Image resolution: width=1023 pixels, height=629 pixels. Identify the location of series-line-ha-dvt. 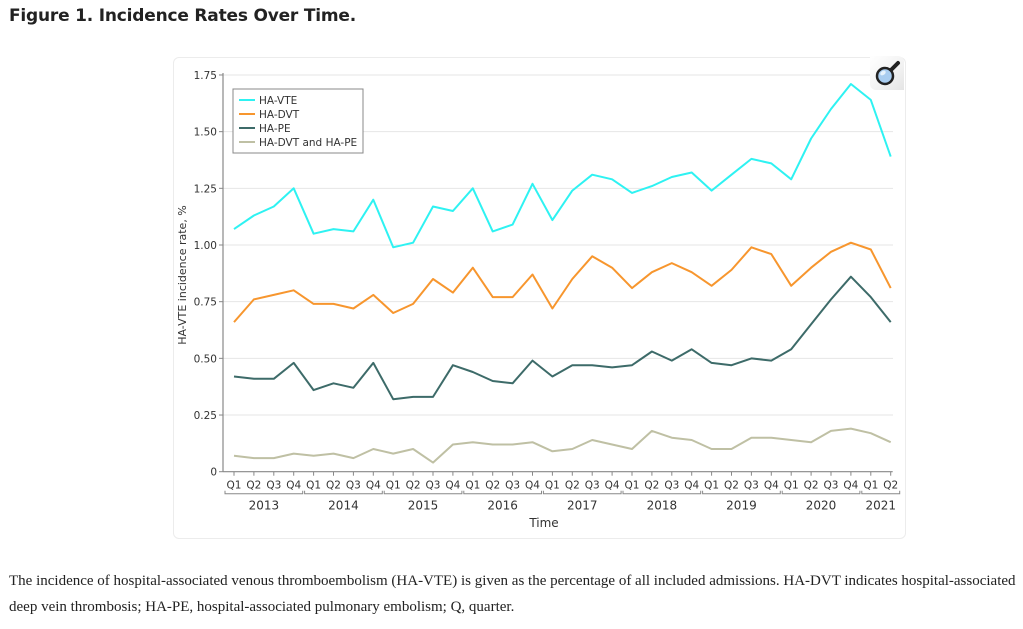
(562, 282).